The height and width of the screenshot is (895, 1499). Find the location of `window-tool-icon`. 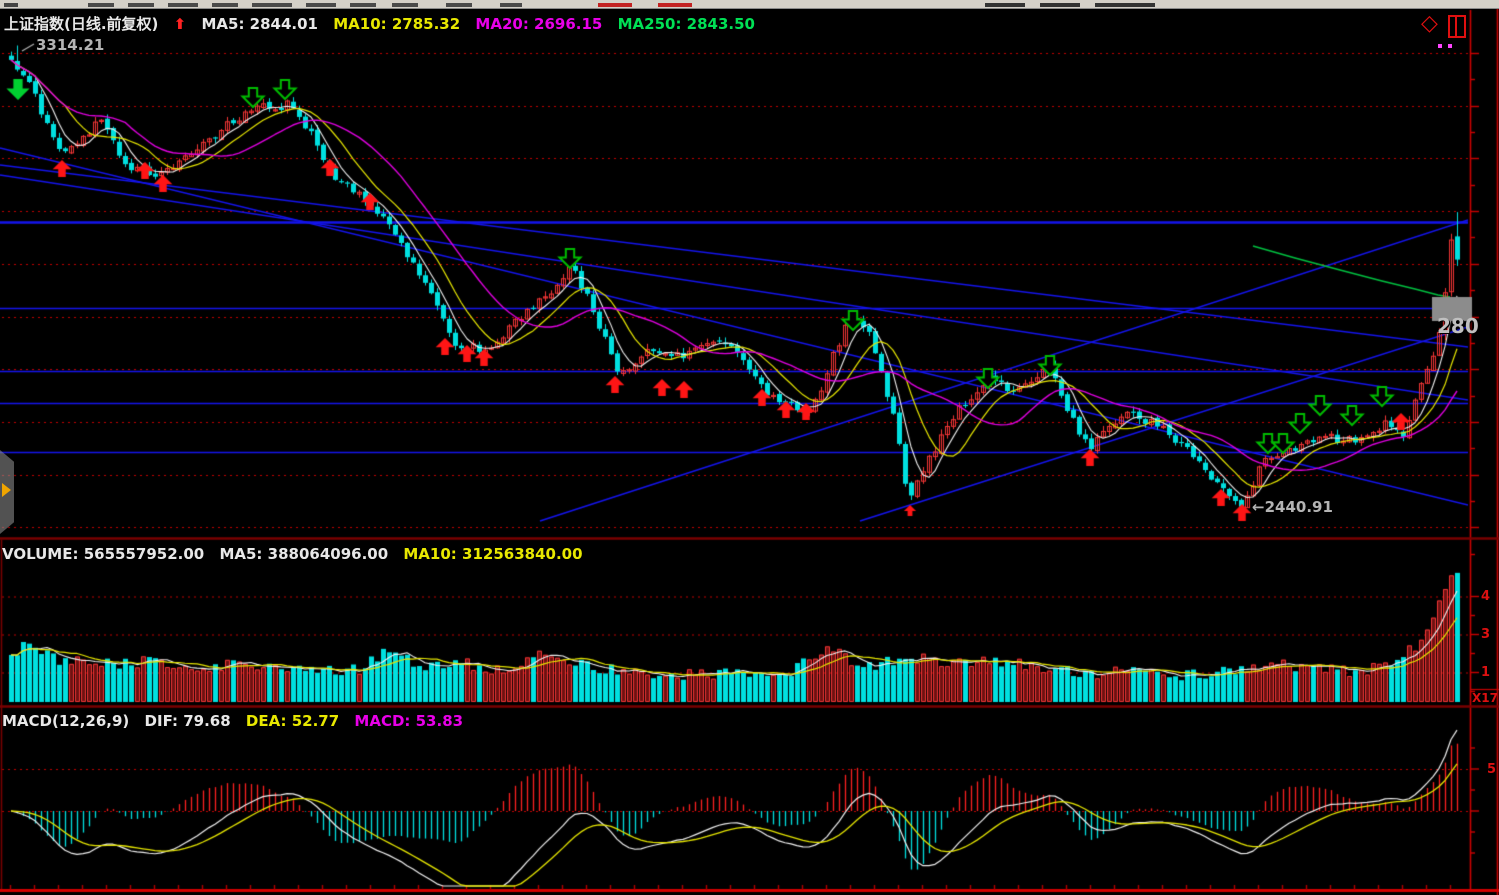

window-tool-icon is located at coordinates (1457, 26).